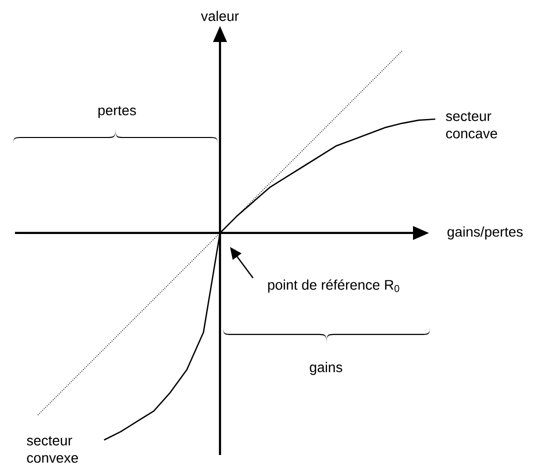 The width and height of the screenshot is (542, 464). Describe the element at coordinates (326, 368) in the screenshot. I see `annotation: gains` at that location.